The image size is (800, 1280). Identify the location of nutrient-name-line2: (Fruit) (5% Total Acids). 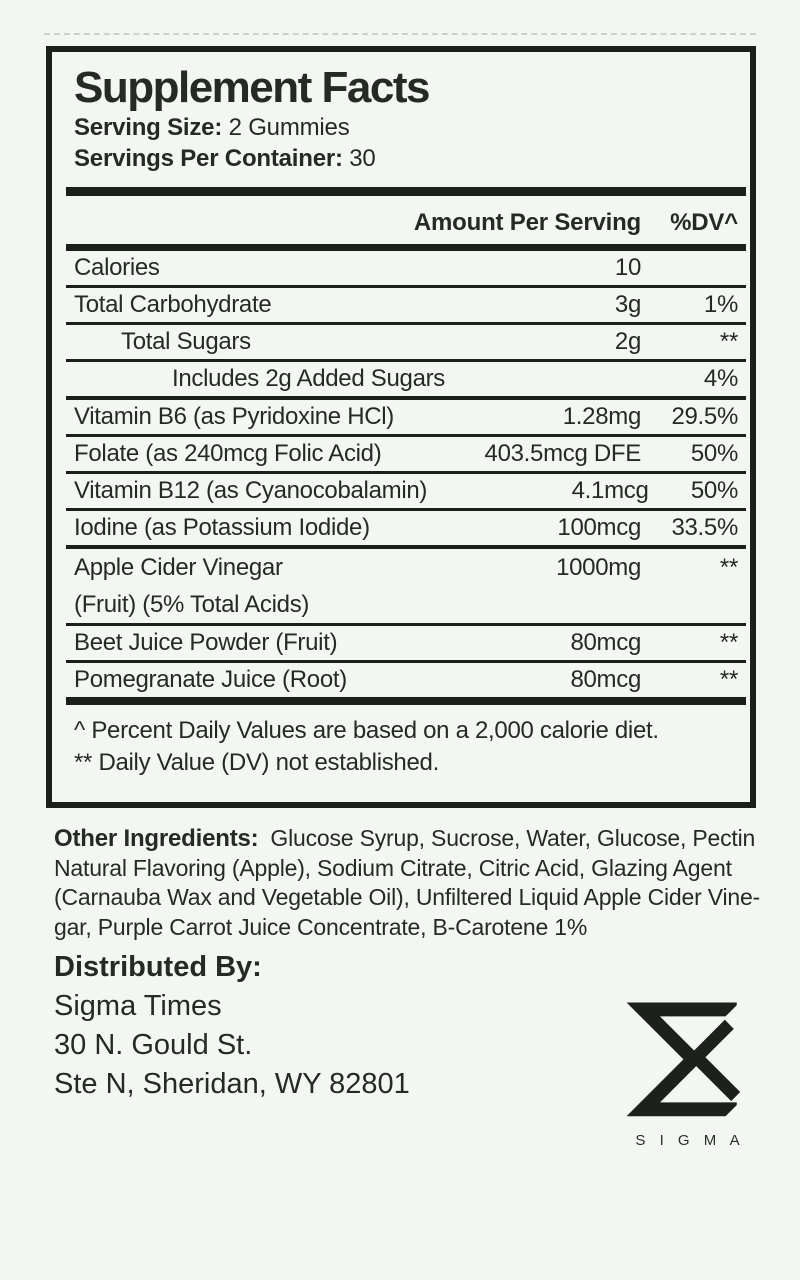
(192, 604).